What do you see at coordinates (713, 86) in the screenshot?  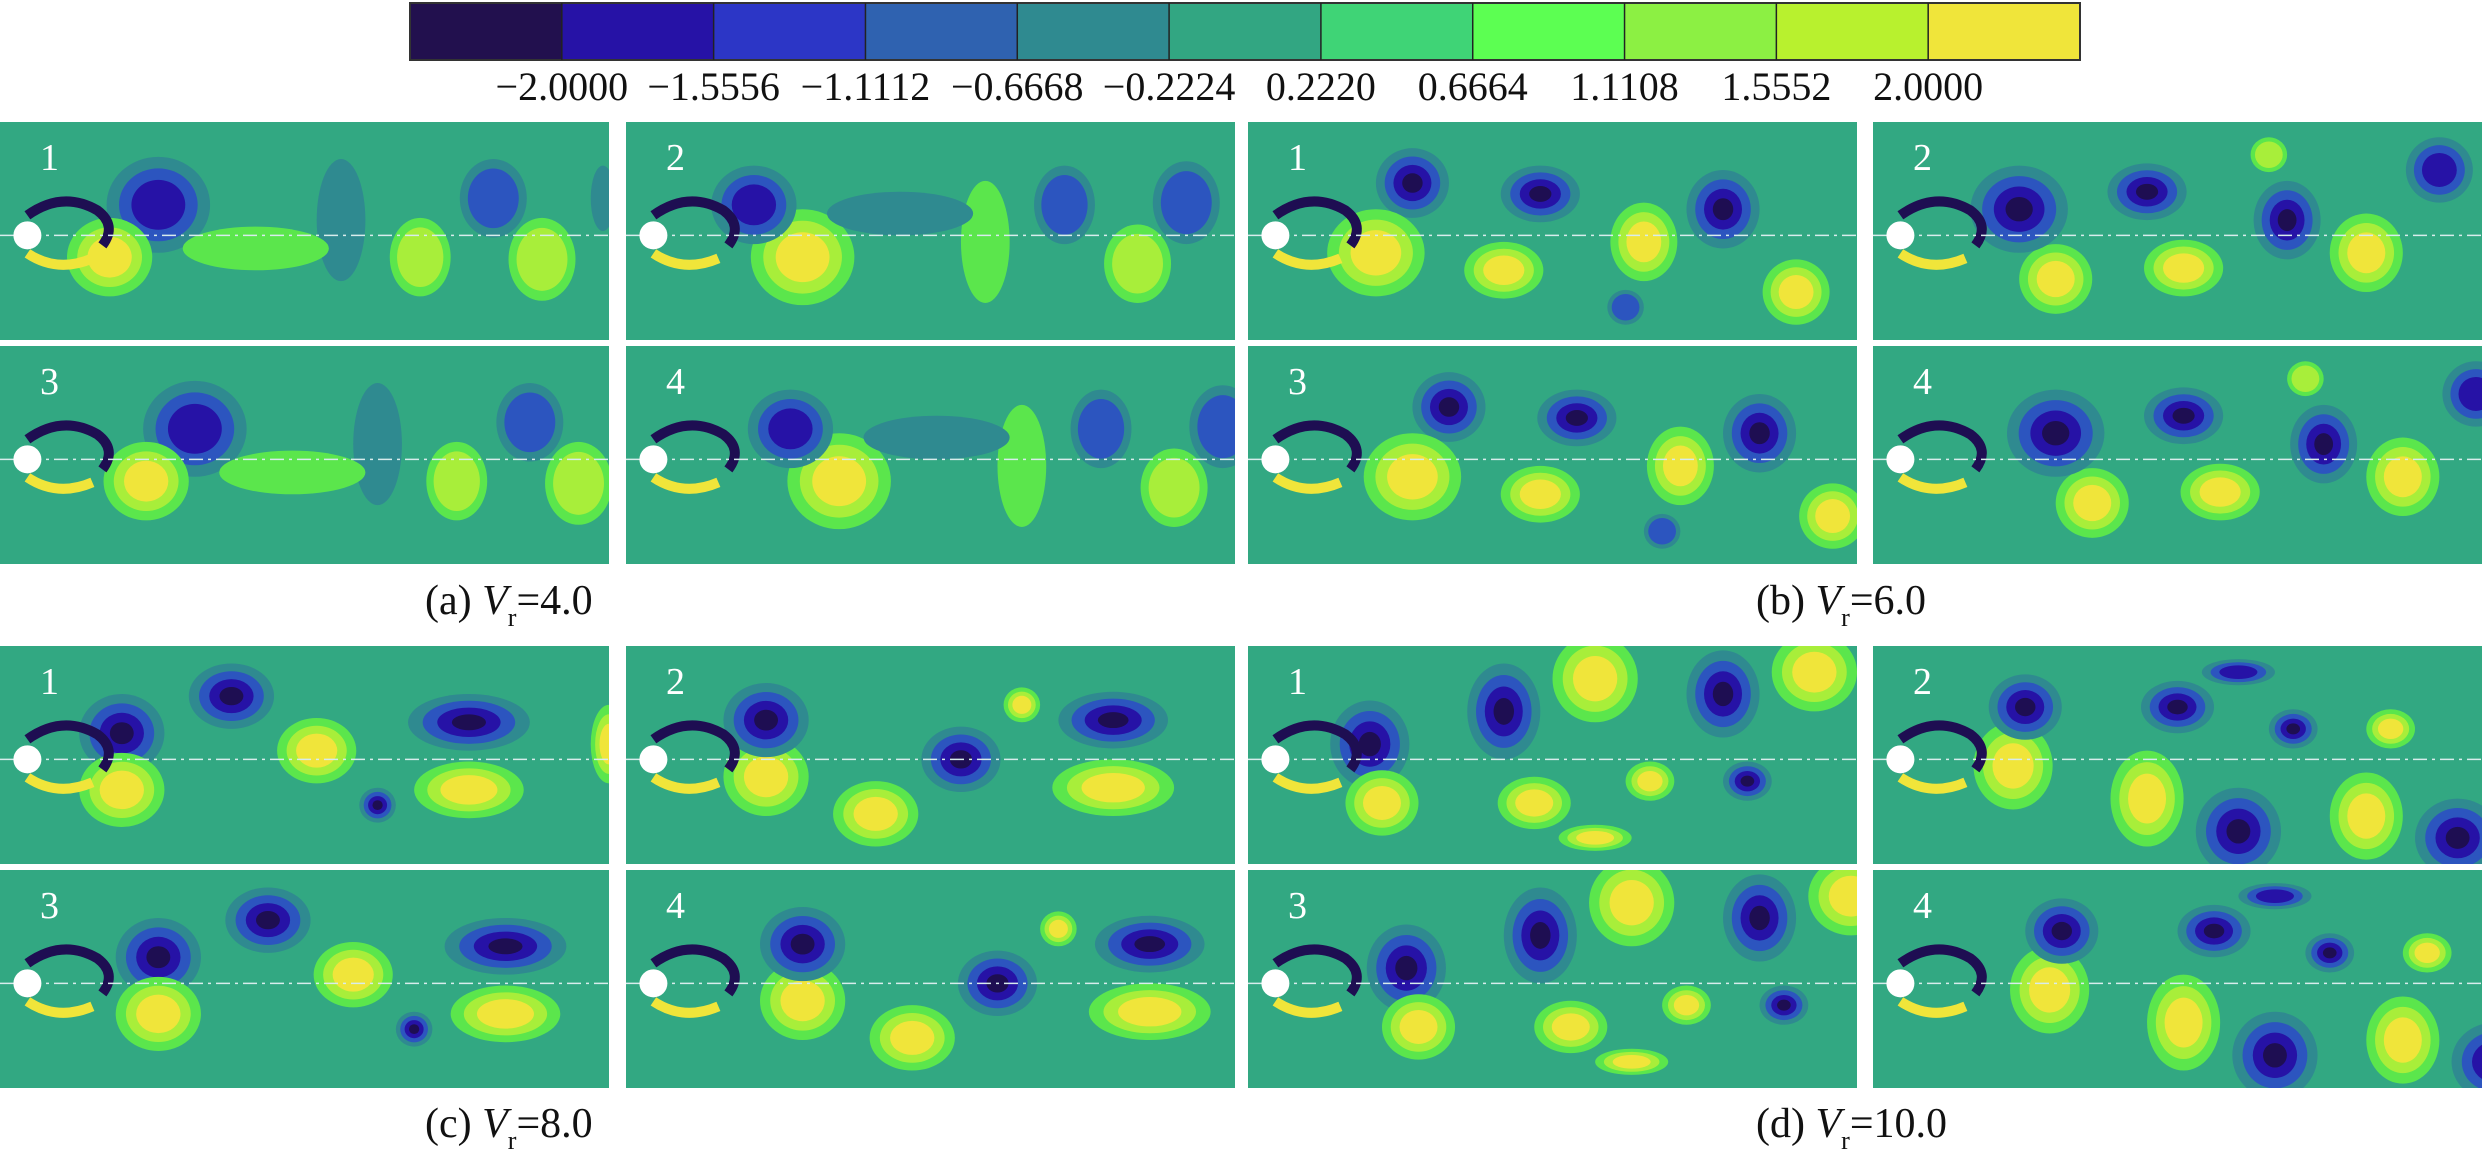 I see `colorbar-tick-label: −1.5556` at bounding box center [713, 86].